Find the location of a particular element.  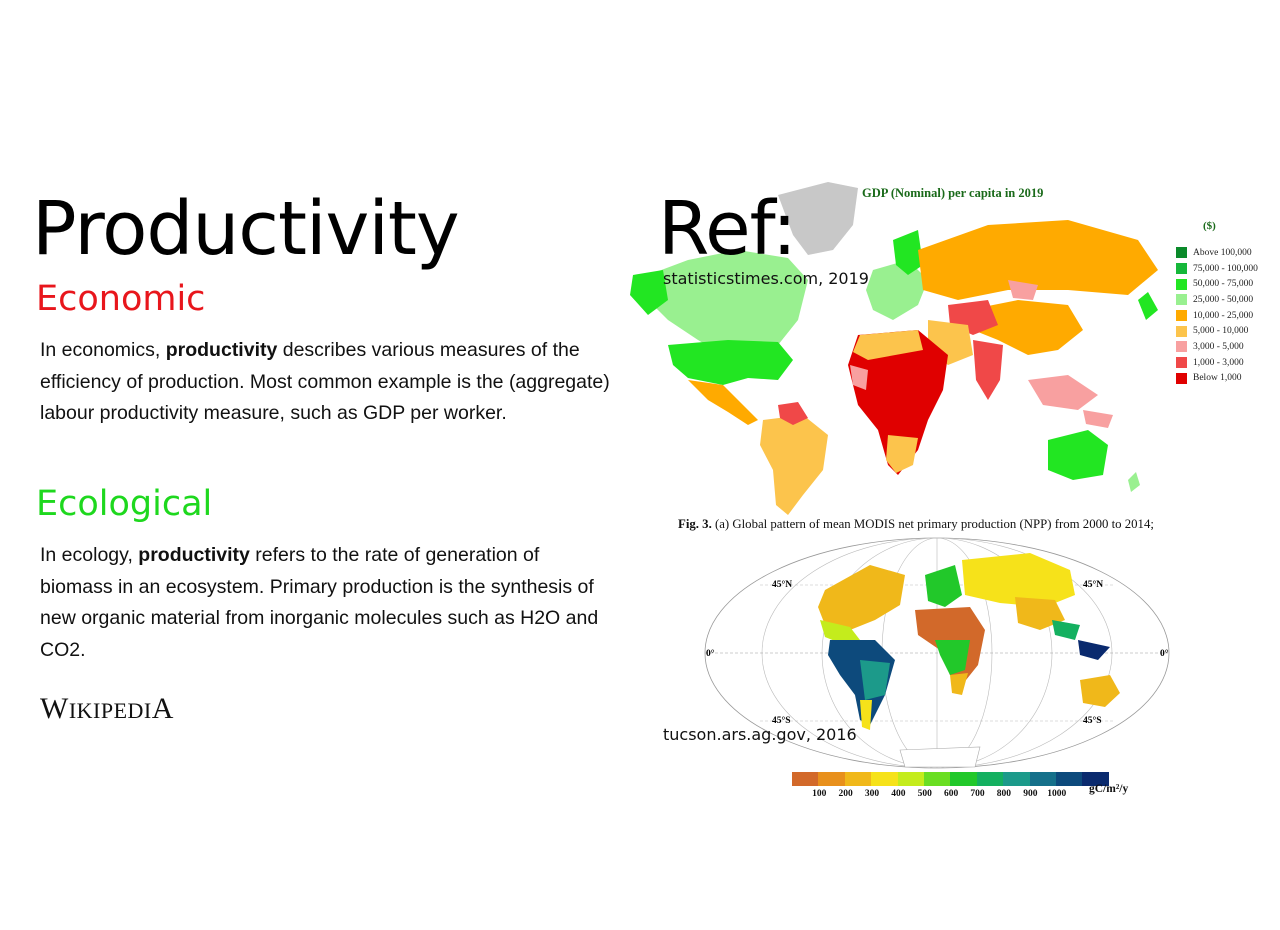

legend-label: 3,000 - 5,000 is located at coordinates (1218, 346).